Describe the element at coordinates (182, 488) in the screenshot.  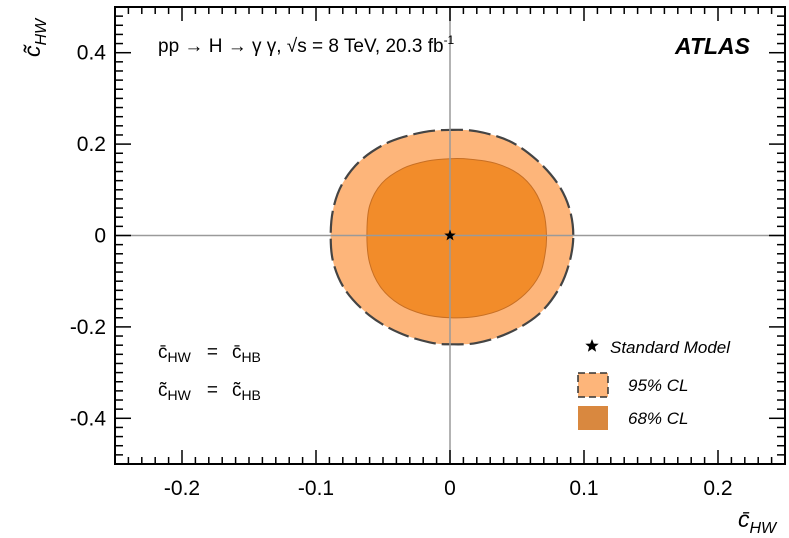
I see `x-tick-label: -0.2` at that location.